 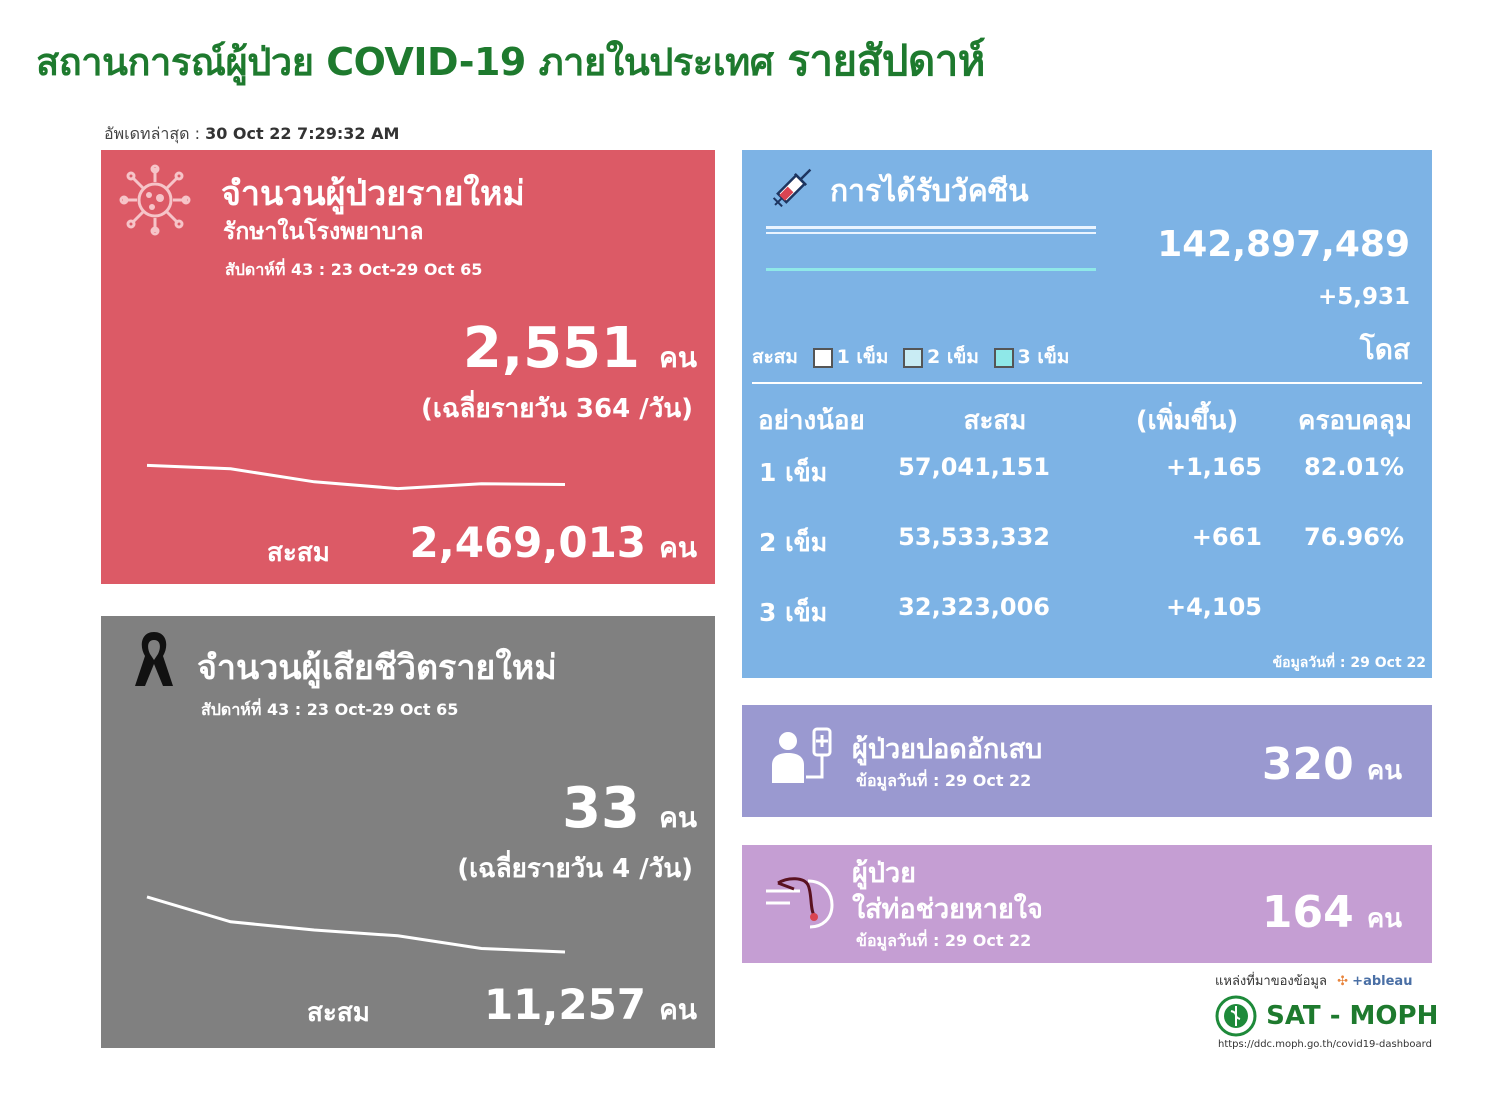 I want to click on pneumonia-value: 320, so click(x=1307, y=764).